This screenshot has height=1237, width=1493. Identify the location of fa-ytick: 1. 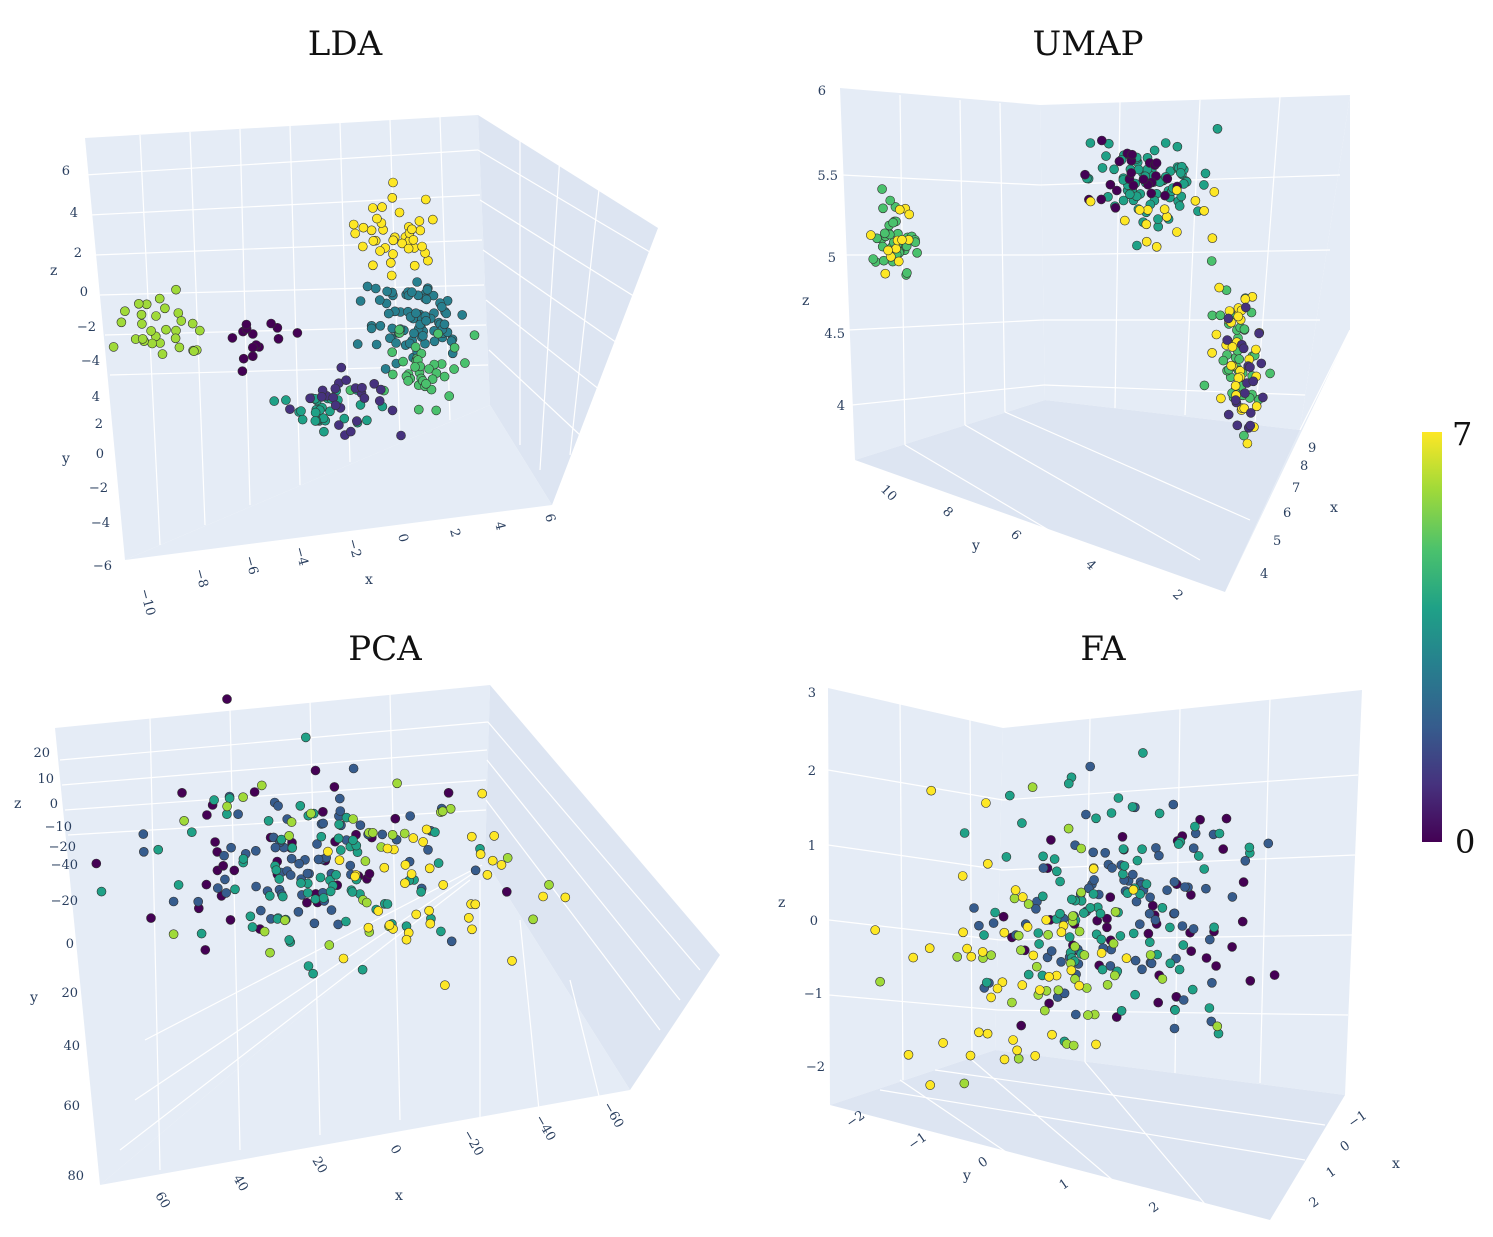
(1064, 1184).